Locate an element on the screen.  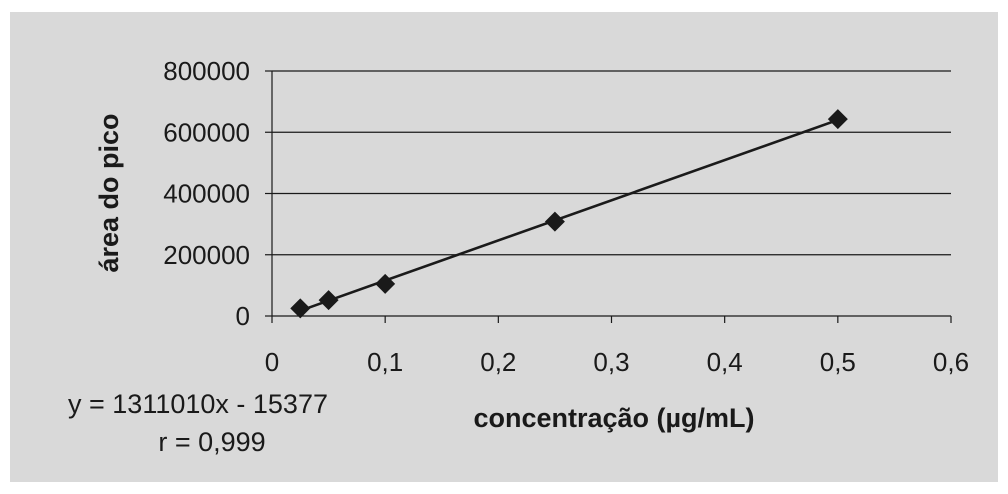
r-value-label: r = 0,999 is located at coordinates (211, 442).